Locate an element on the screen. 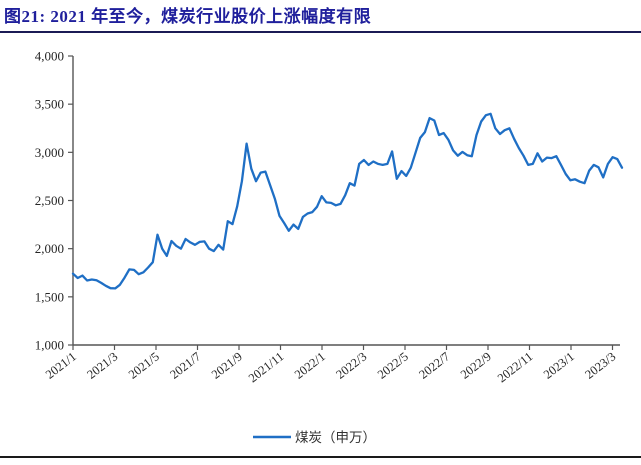 This screenshot has height=465, width=641. y-tick-label: 2,500 is located at coordinates (49, 200).